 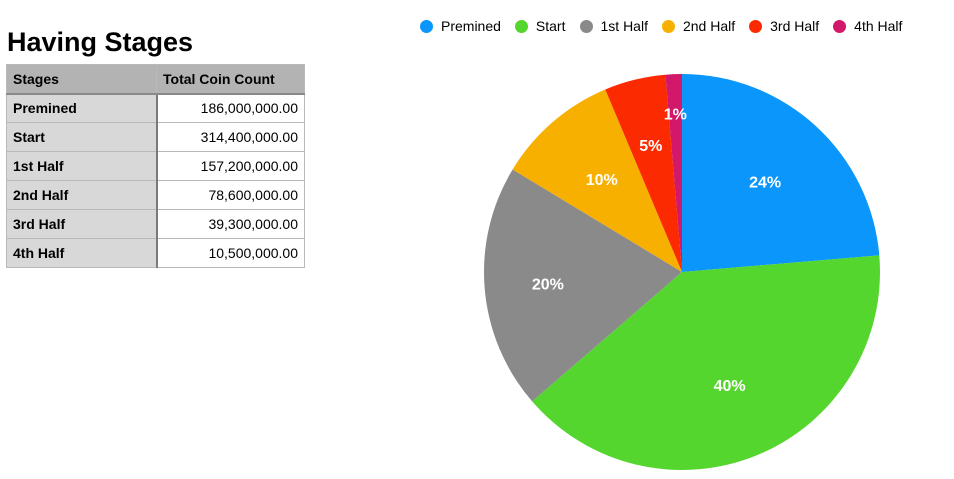 I want to click on legend-item: 4th Half, so click(x=867, y=26).